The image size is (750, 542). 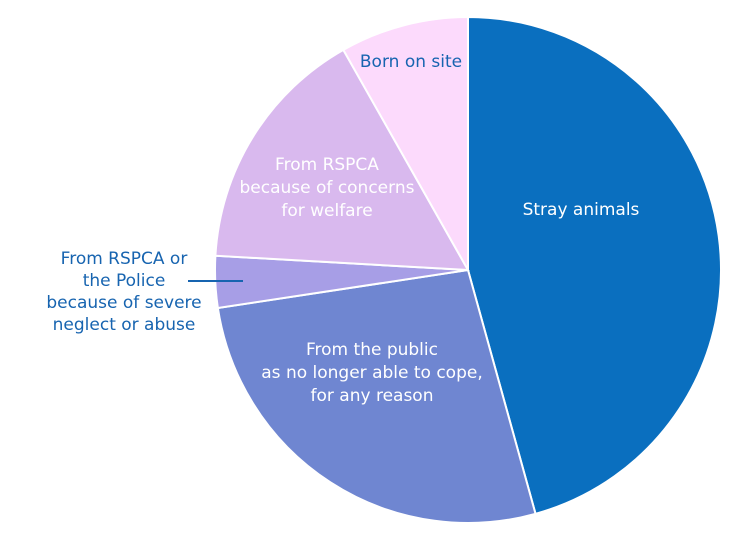 I want to click on slice-label-4: From RSPCA because of concerns for welfare, so click(x=327, y=188).